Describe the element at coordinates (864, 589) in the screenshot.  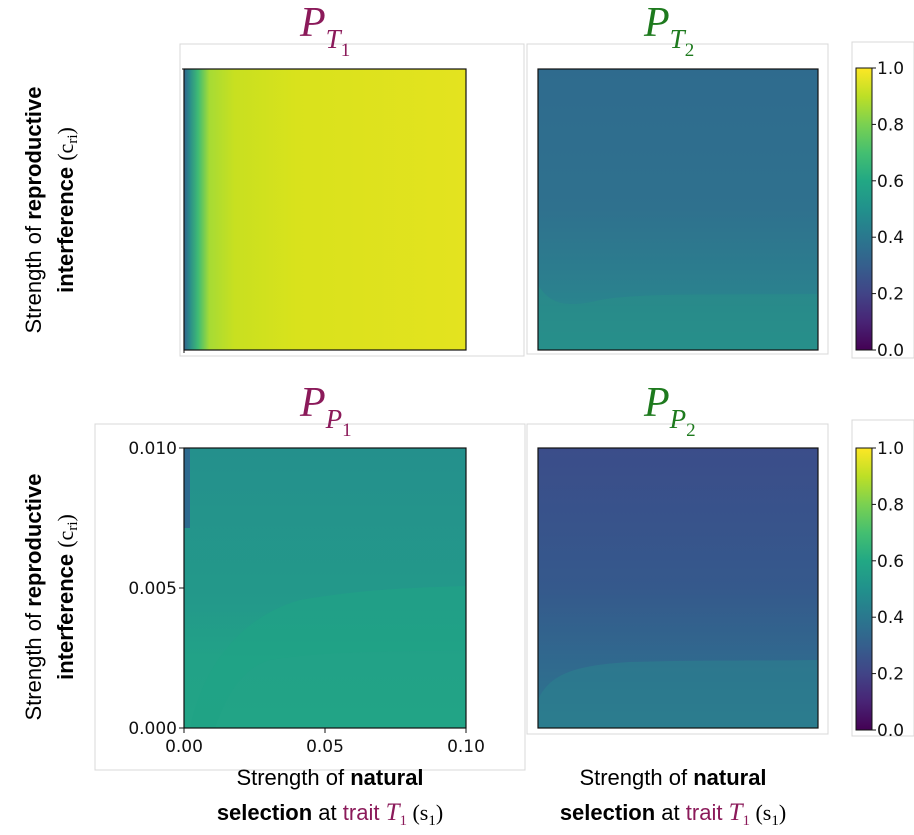
I see `colorbar-bottom-bar` at that location.